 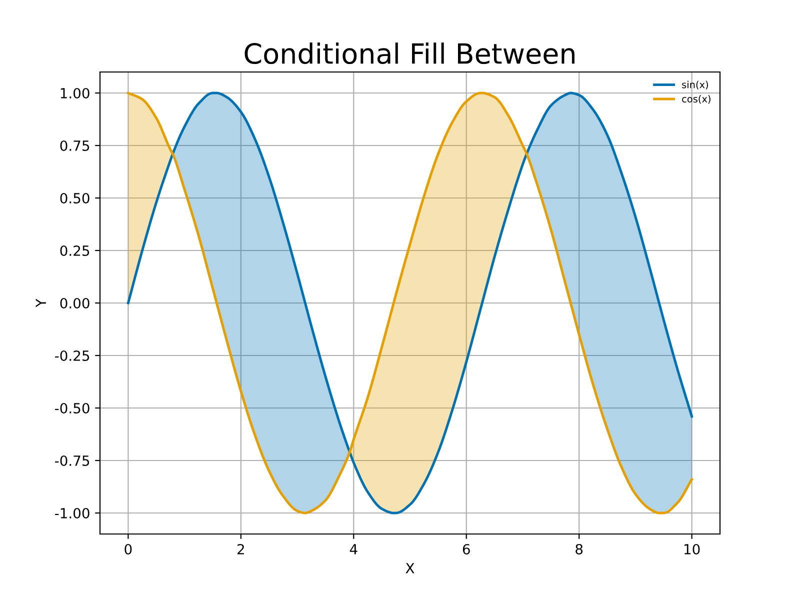 I want to click on y-tick-label: 0.25, so click(x=75, y=250).